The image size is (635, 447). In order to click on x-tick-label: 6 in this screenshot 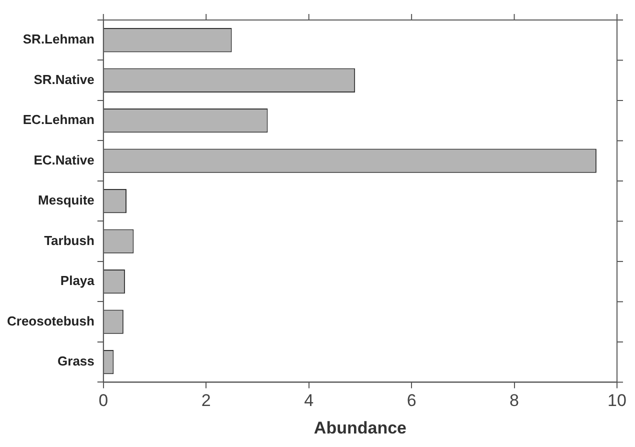, I will do `click(411, 400)`.